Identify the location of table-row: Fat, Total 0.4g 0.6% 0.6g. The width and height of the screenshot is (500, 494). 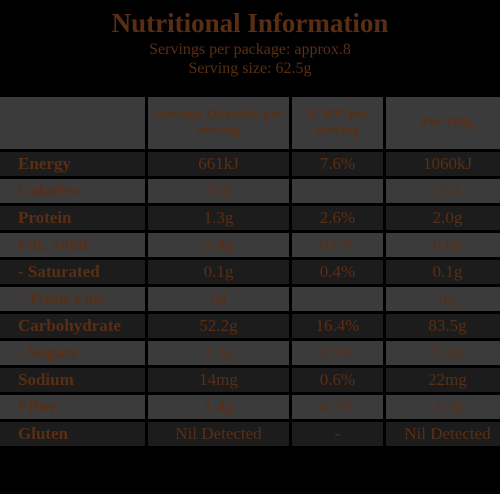
(250, 245).